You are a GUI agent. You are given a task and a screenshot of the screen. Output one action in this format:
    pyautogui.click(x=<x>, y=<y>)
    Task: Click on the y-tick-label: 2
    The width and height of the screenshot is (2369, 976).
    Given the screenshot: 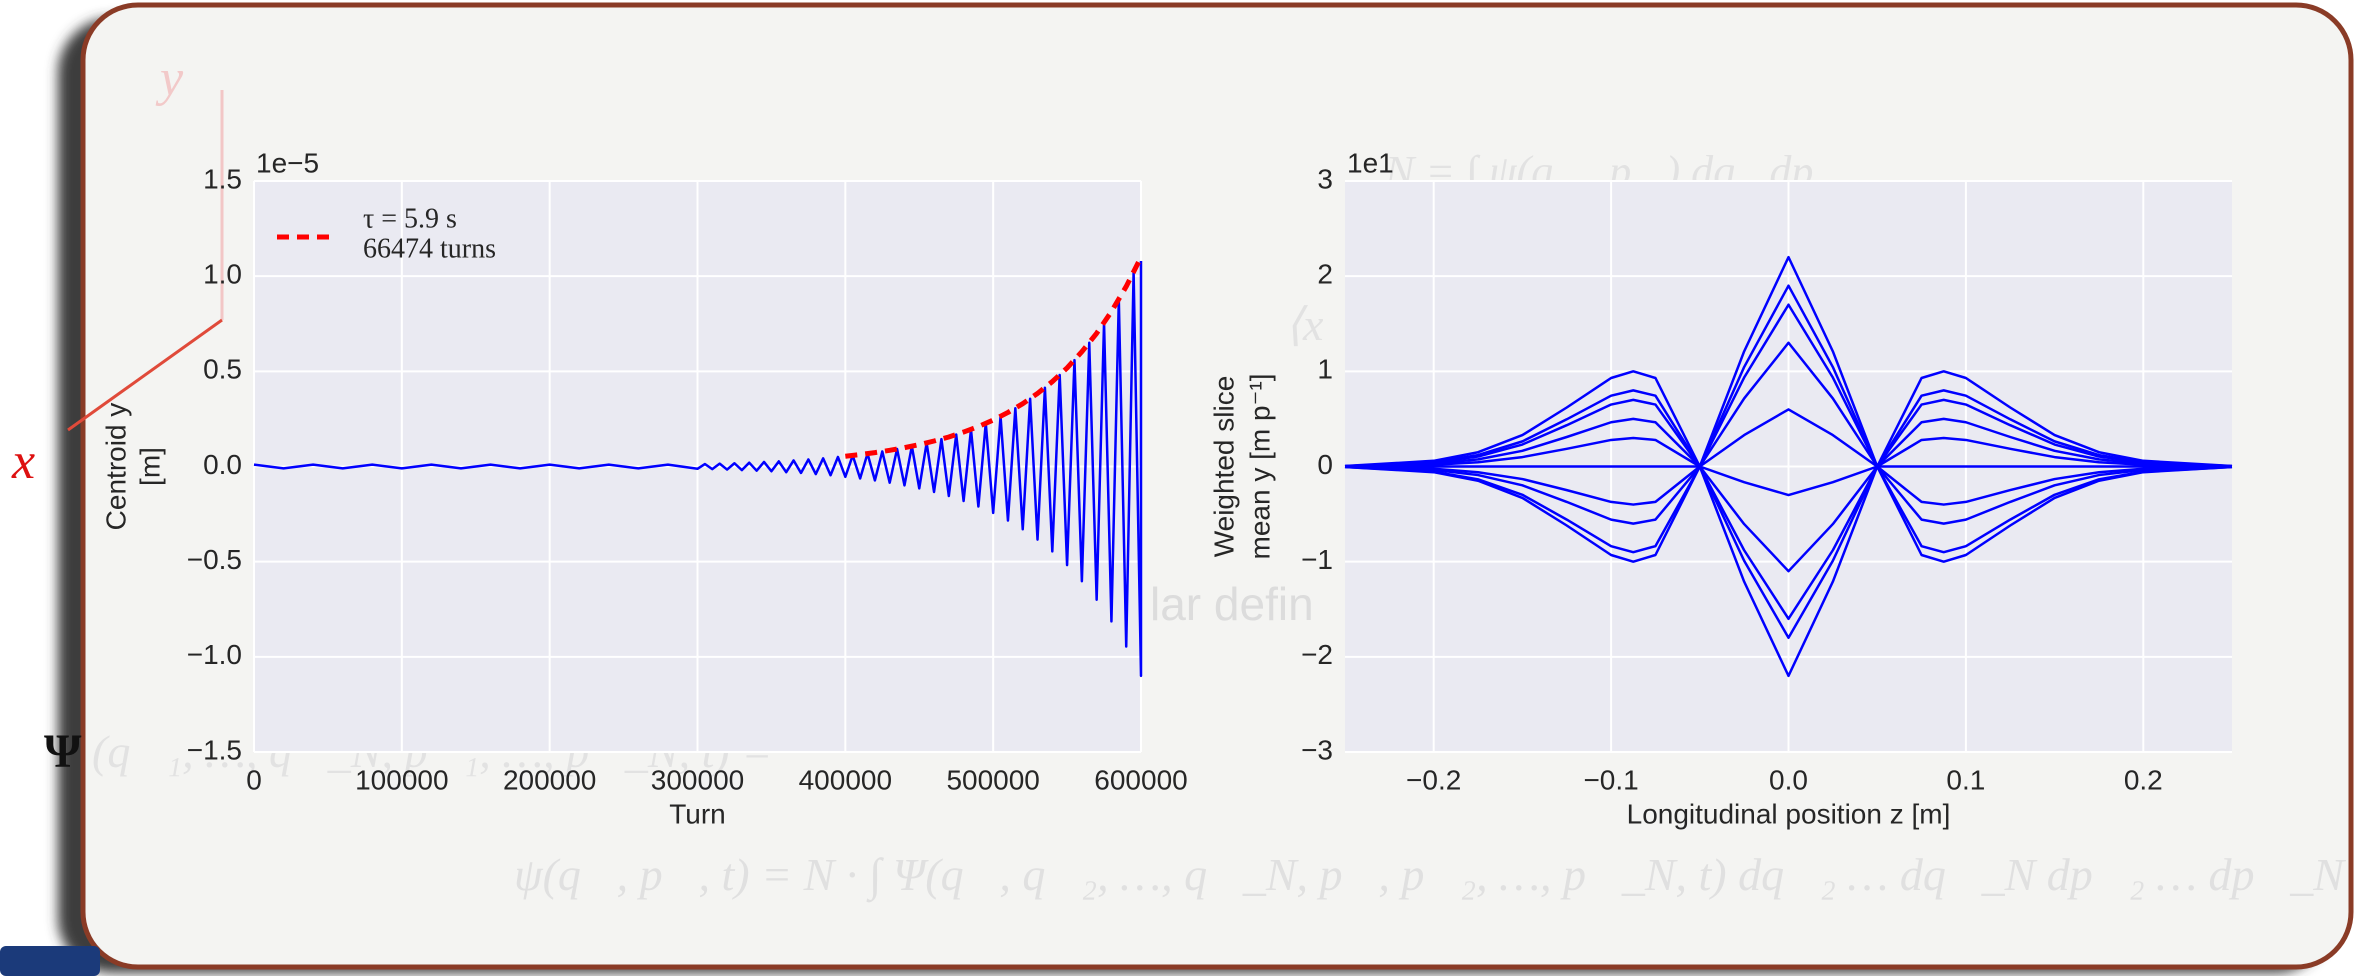 What is the action you would take?
    pyautogui.click(x=1325, y=274)
    